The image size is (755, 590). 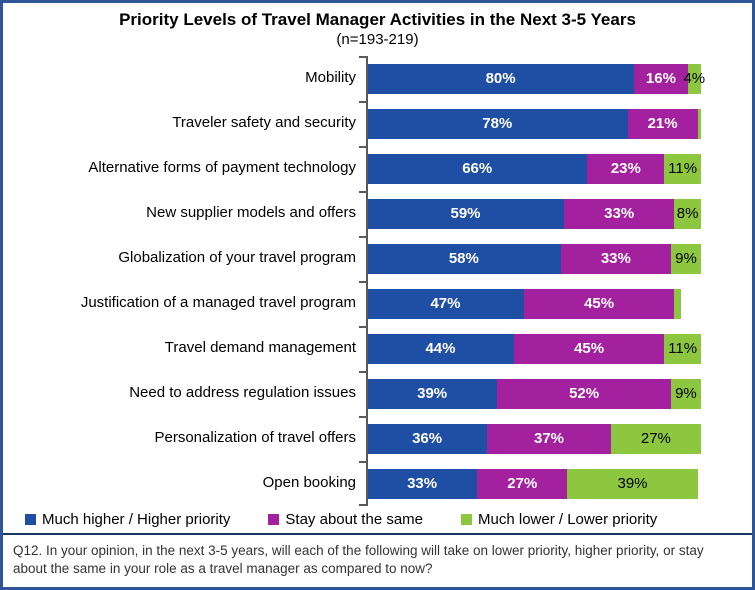 What do you see at coordinates (260, 348) in the screenshot?
I see `category-label: Travel demand management` at bounding box center [260, 348].